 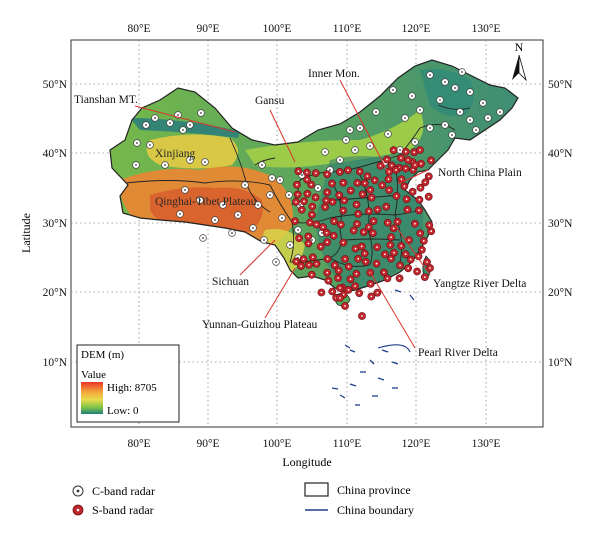 What do you see at coordinates (230, 282) in the screenshot?
I see `label-sichuan: Sichuan` at bounding box center [230, 282].